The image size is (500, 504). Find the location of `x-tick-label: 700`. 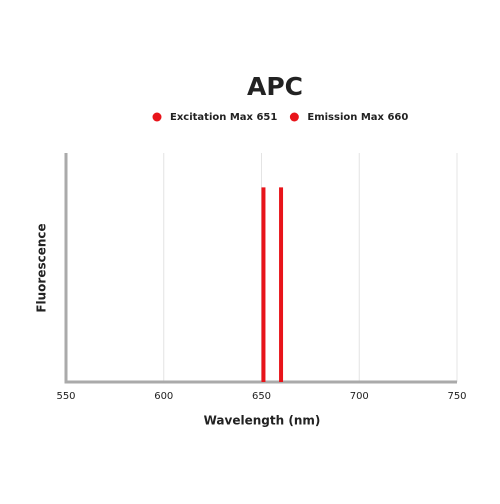

x-tick-label: 700 is located at coordinates (359, 396).